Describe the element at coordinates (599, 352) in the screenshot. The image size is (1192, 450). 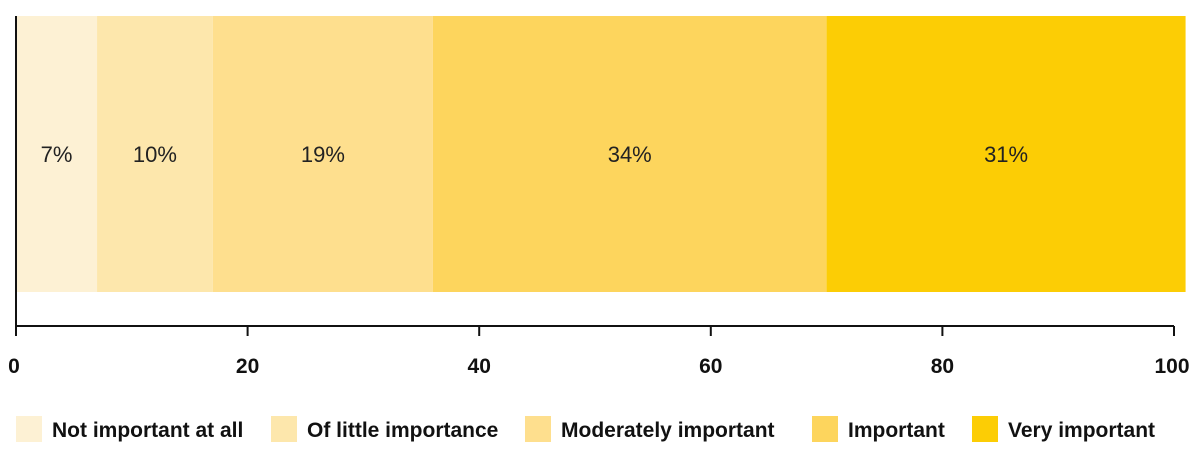
I see `x-axis-ticks: 0 20 40 60 80 100` at that location.